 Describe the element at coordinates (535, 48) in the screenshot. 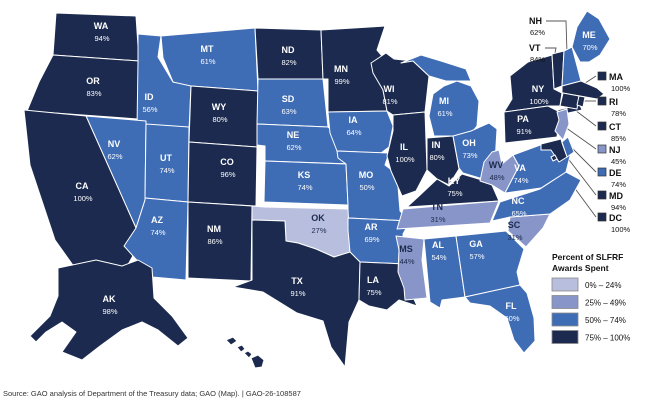

I see `callout-vt-label: VT` at that location.